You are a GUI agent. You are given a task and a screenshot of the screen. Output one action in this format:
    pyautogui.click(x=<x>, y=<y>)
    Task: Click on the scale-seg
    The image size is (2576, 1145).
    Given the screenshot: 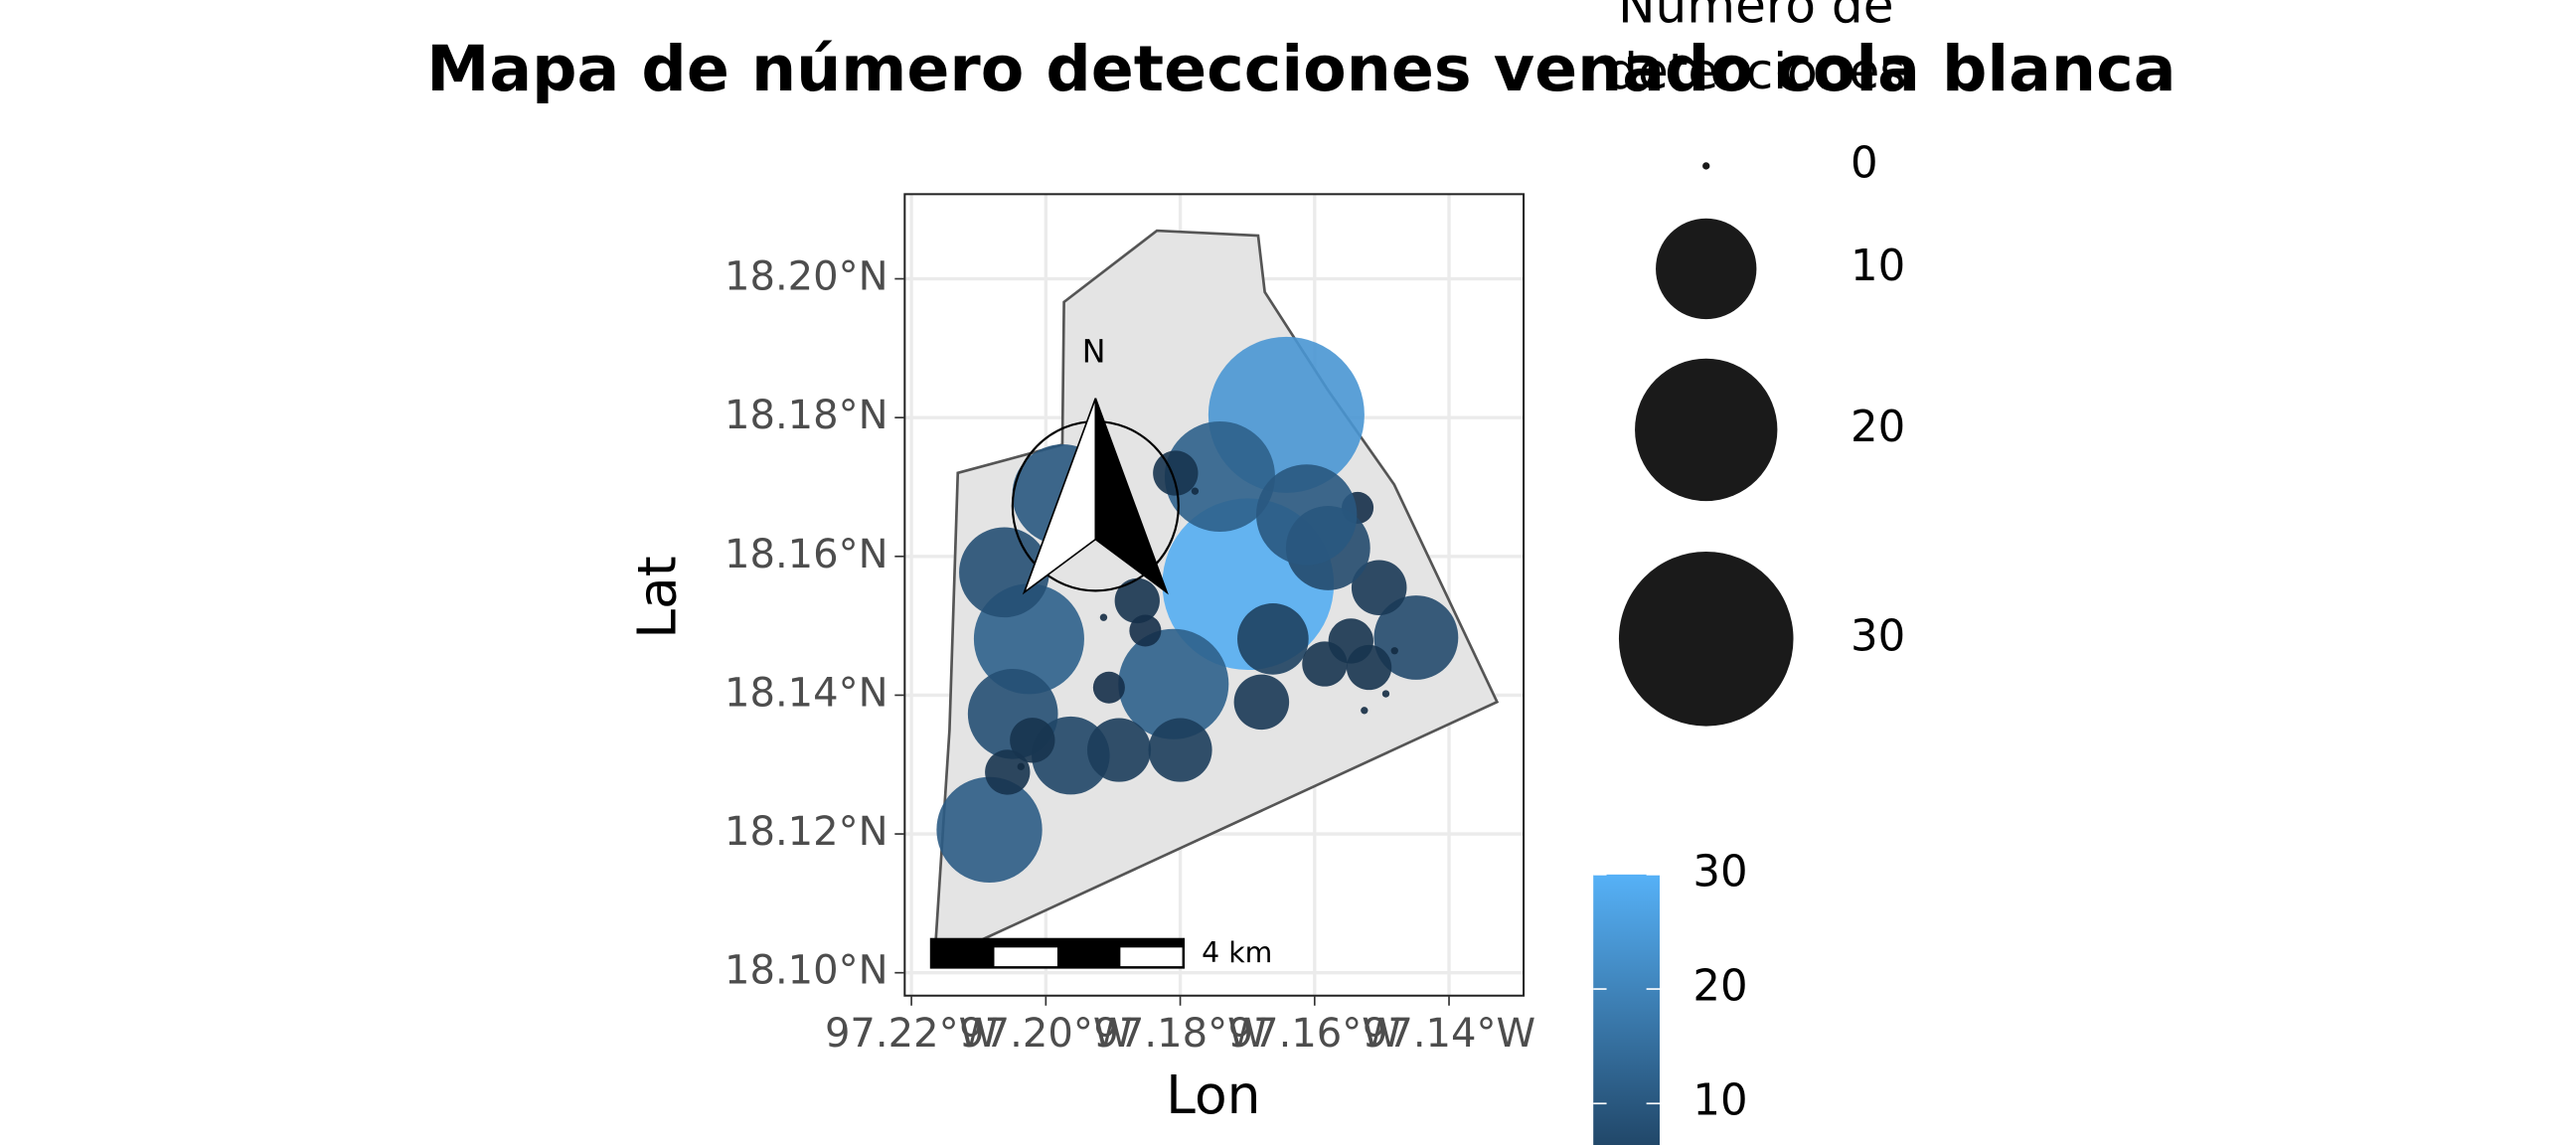 What is the action you would take?
    pyautogui.click(x=1057, y=943)
    